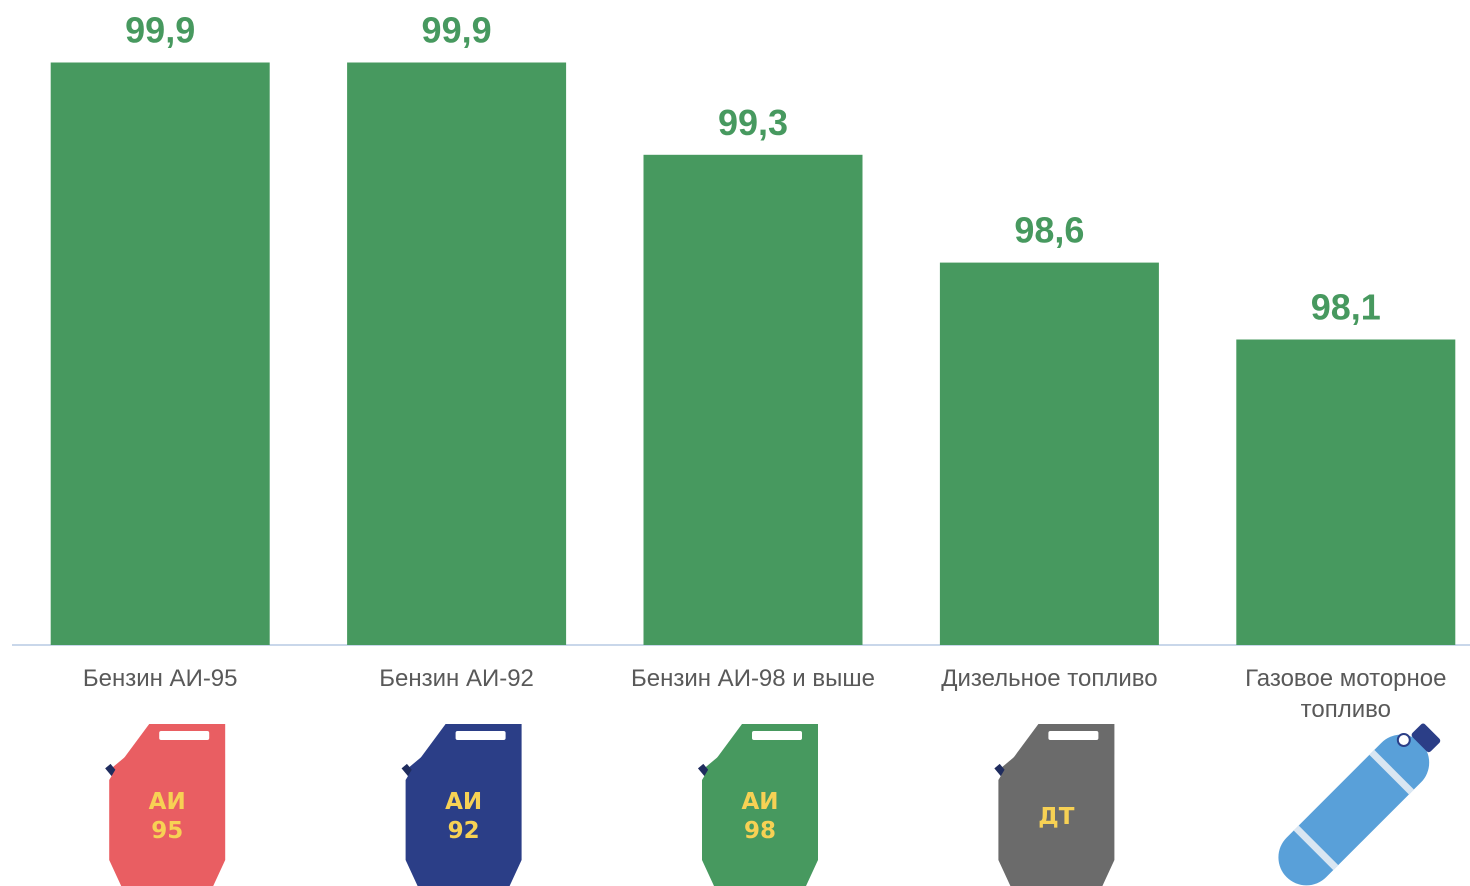  I want to click on category-label: Дизельное топливо, so click(1049, 678).